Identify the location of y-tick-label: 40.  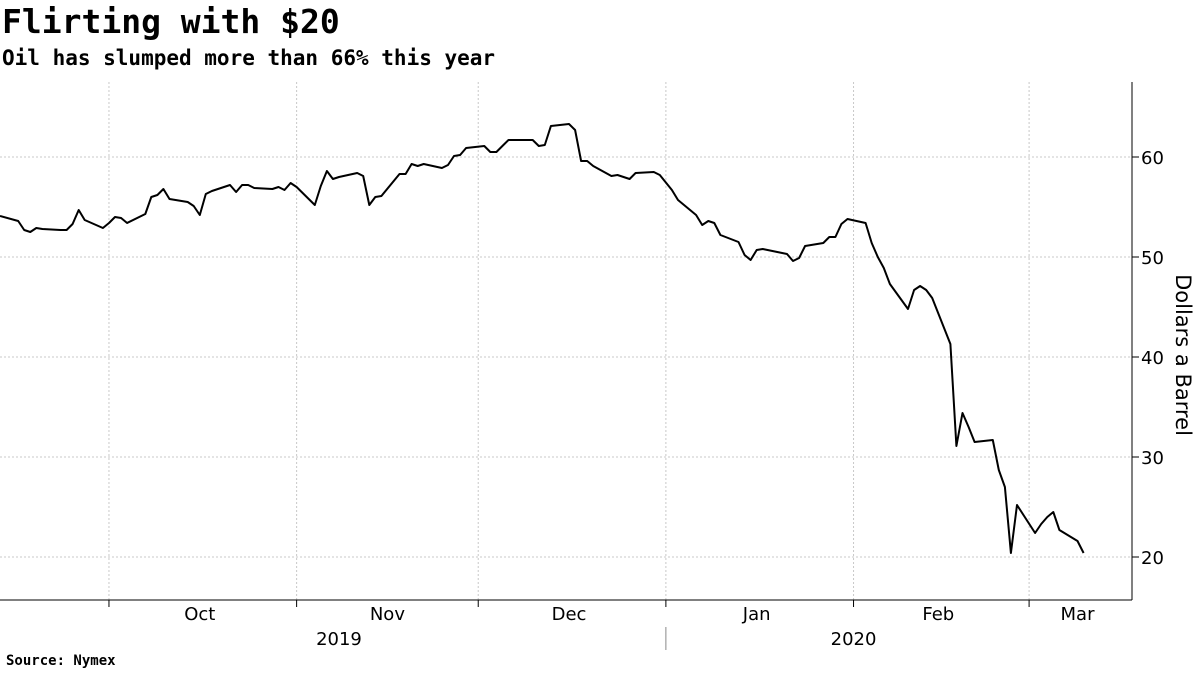
(1152, 358).